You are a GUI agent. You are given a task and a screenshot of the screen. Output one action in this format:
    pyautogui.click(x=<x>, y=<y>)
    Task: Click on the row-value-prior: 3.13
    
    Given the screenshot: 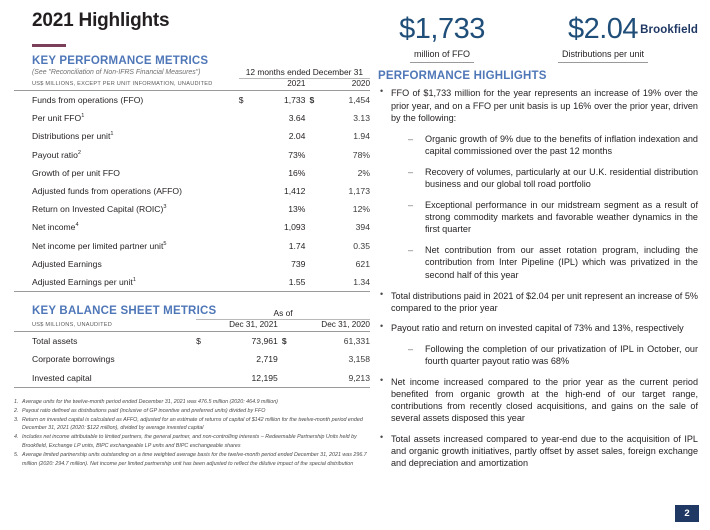 What is the action you would take?
    pyautogui.click(x=361, y=118)
    